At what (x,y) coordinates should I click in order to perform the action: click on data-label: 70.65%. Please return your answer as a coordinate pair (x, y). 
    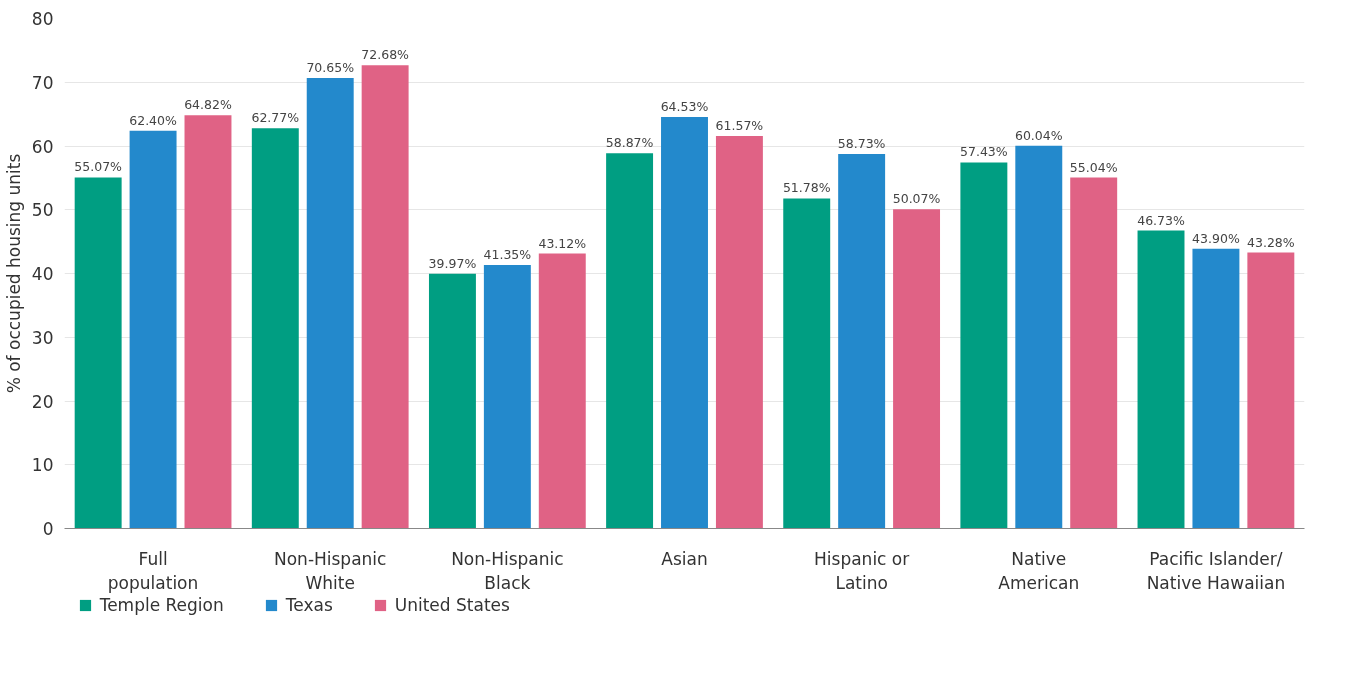
    Looking at the image, I should click on (330, 68).